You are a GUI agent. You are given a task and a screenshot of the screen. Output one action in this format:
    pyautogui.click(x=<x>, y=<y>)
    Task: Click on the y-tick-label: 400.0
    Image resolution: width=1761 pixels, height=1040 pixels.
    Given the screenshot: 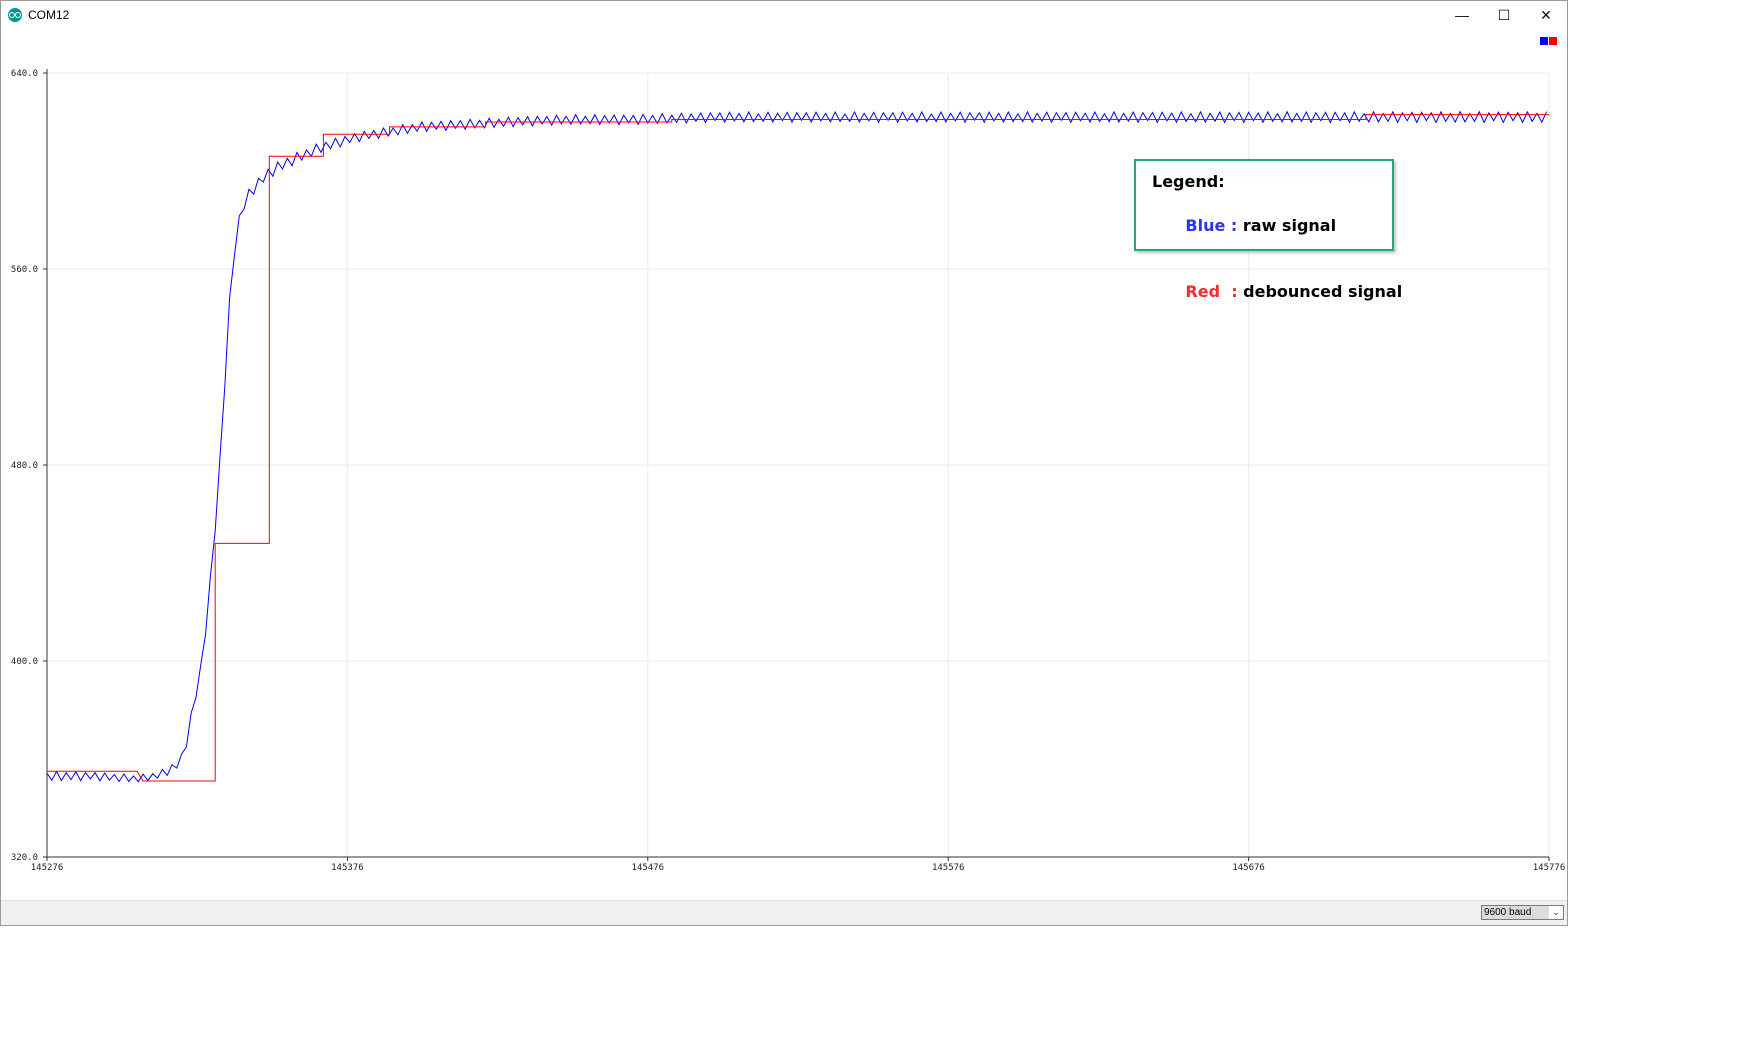 What is the action you would take?
    pyautogui.click(x=24, y=662)
    